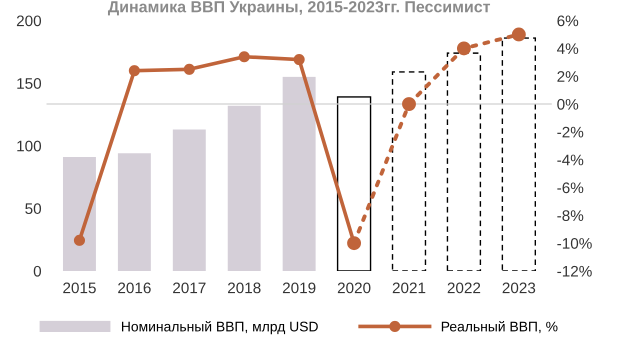 Image resolution: width=620 pixels, height=343 pixels. I want to click on legend-label: Реальный ВВП, %, so click(500, 327).